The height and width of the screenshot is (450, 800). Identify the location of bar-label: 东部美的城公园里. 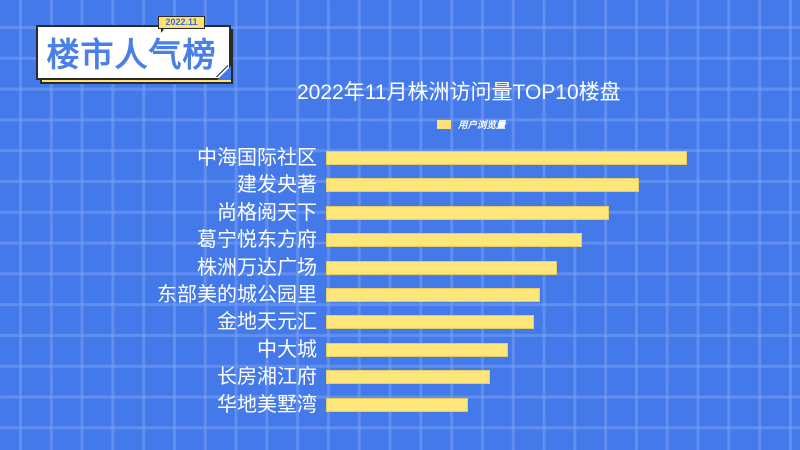
(237, 294).